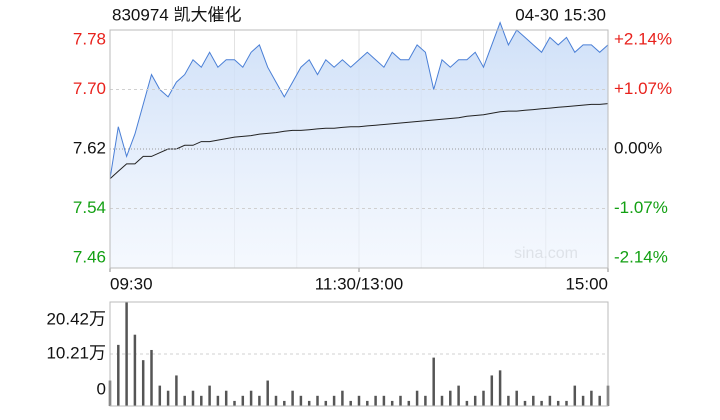  Describe the element at coordinates (641, 207) in the screenshot. I see `y2-tick-label: -1.07%` at that location.